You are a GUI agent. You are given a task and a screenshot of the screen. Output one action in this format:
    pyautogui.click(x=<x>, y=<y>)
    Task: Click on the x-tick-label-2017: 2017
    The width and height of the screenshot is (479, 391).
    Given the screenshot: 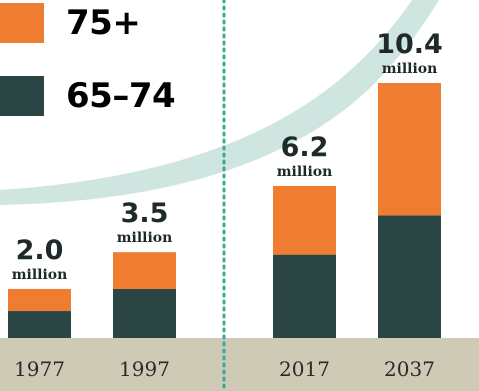 What is the action you would take?
    pyautogui.click(x=304, y=369)
    